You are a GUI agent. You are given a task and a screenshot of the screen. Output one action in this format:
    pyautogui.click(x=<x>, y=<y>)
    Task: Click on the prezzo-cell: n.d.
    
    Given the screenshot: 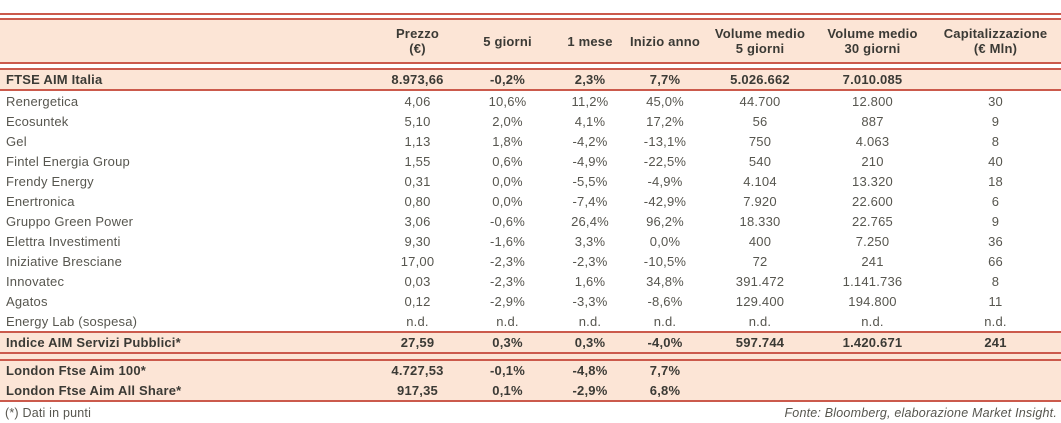 What is the action you would take?
    pyautogui.click(x=417, y=321)
    